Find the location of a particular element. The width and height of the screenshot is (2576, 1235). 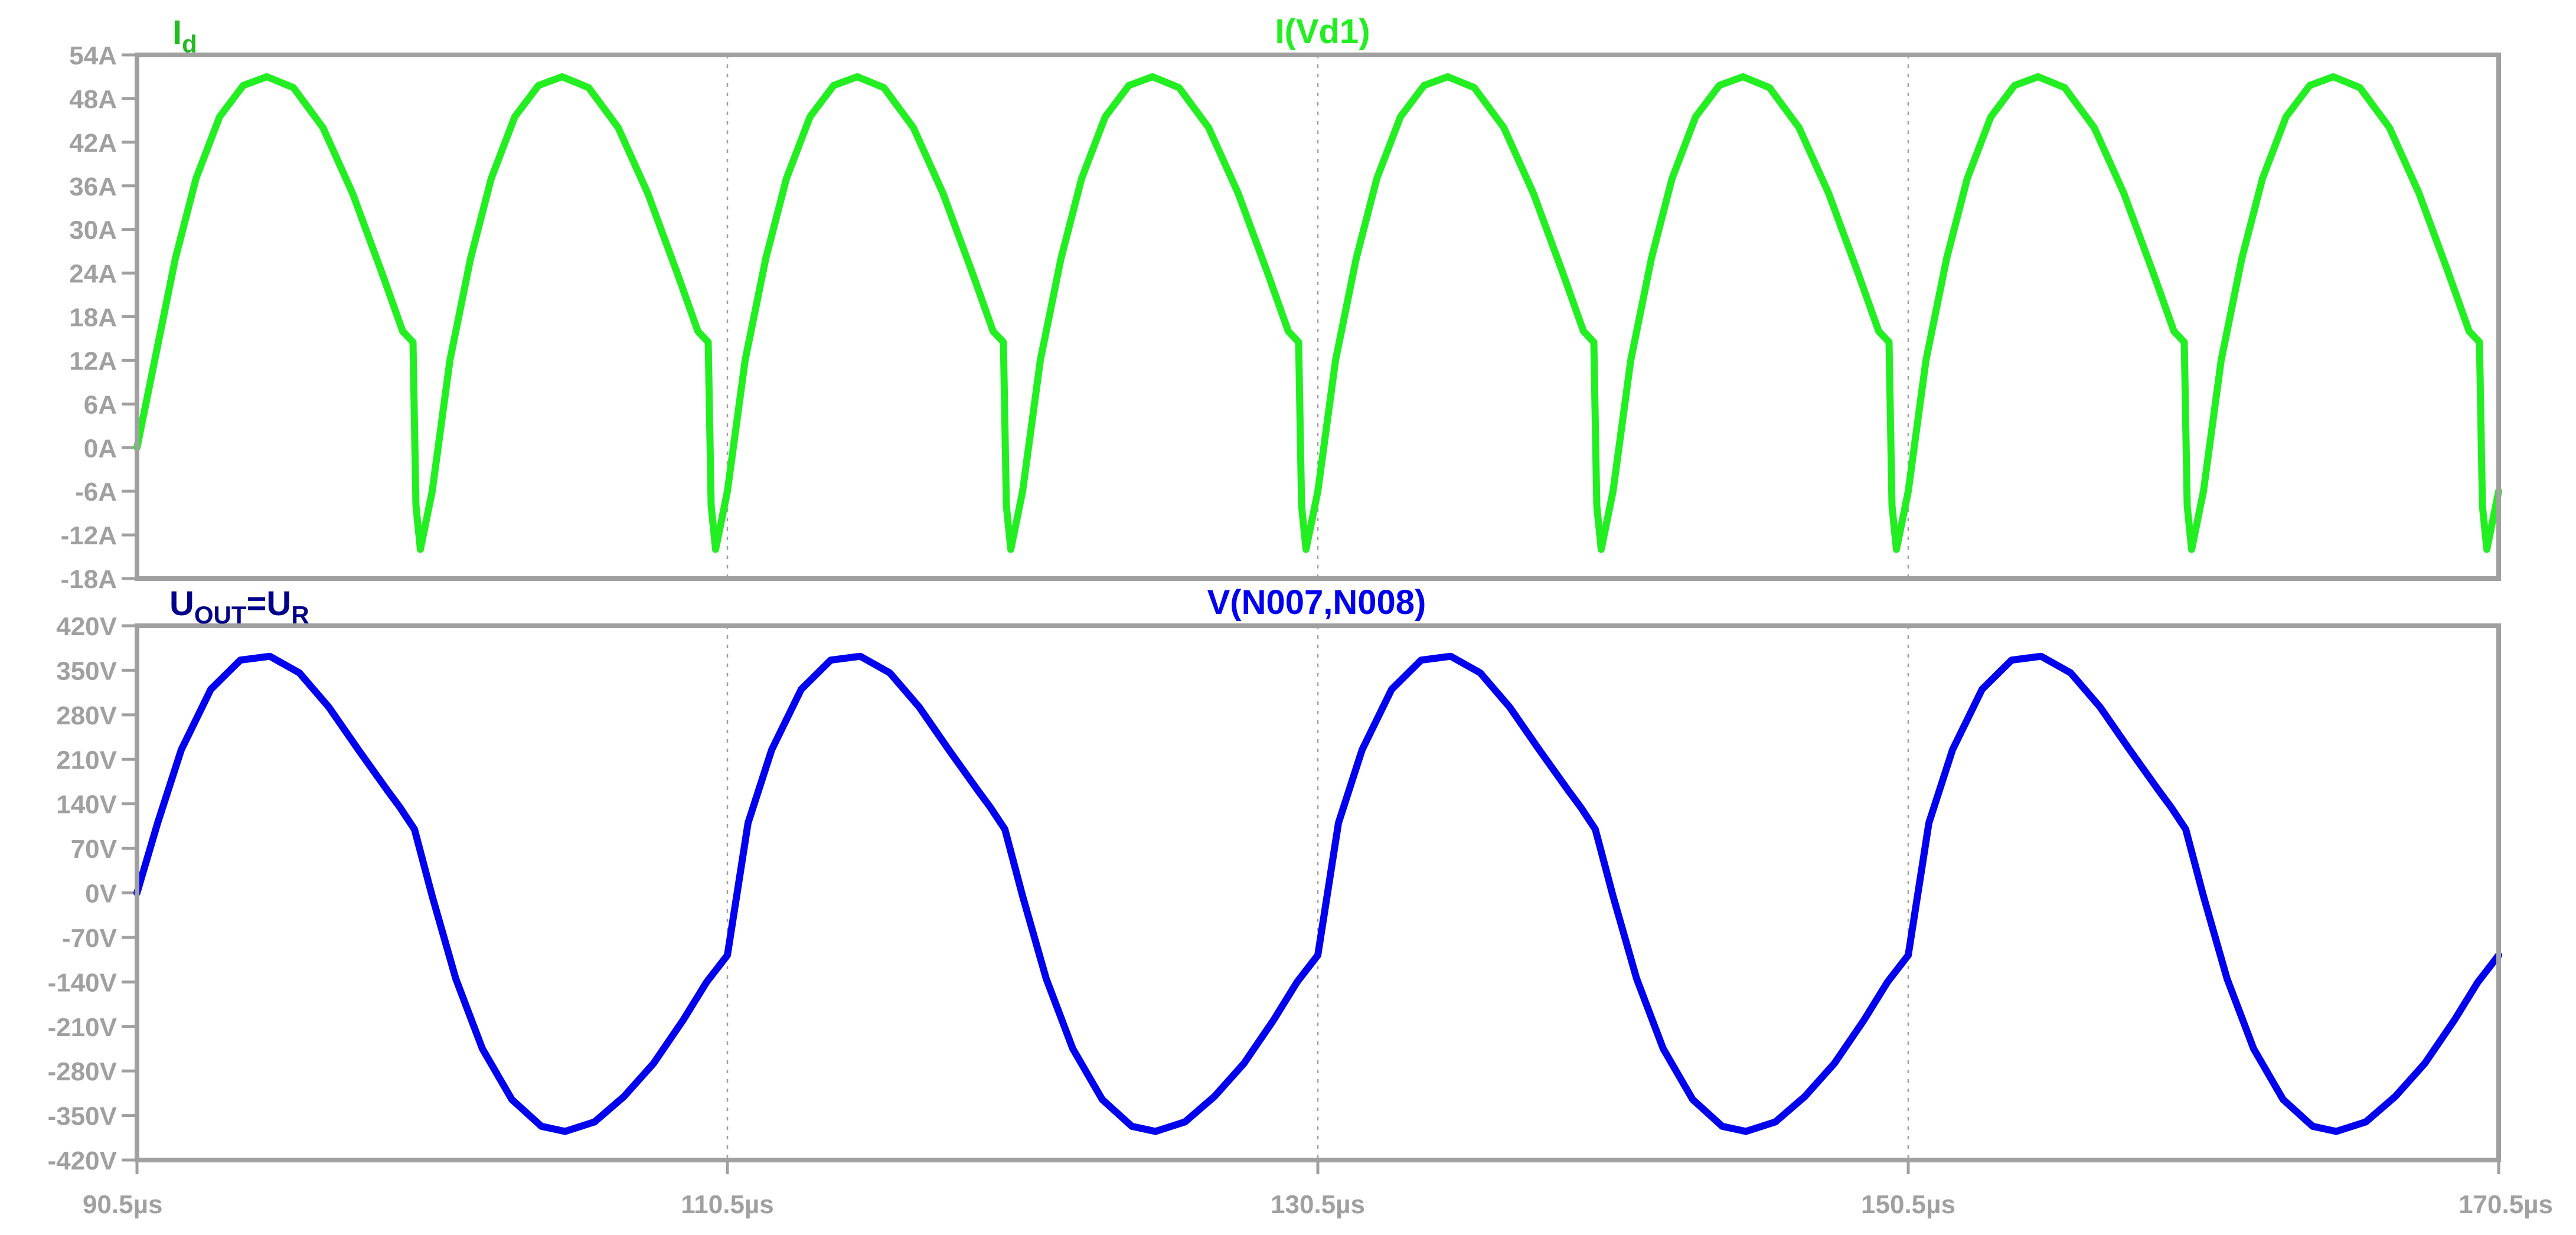

xtick-label-1: 110.5µs is located at coordinates (727, 1204).